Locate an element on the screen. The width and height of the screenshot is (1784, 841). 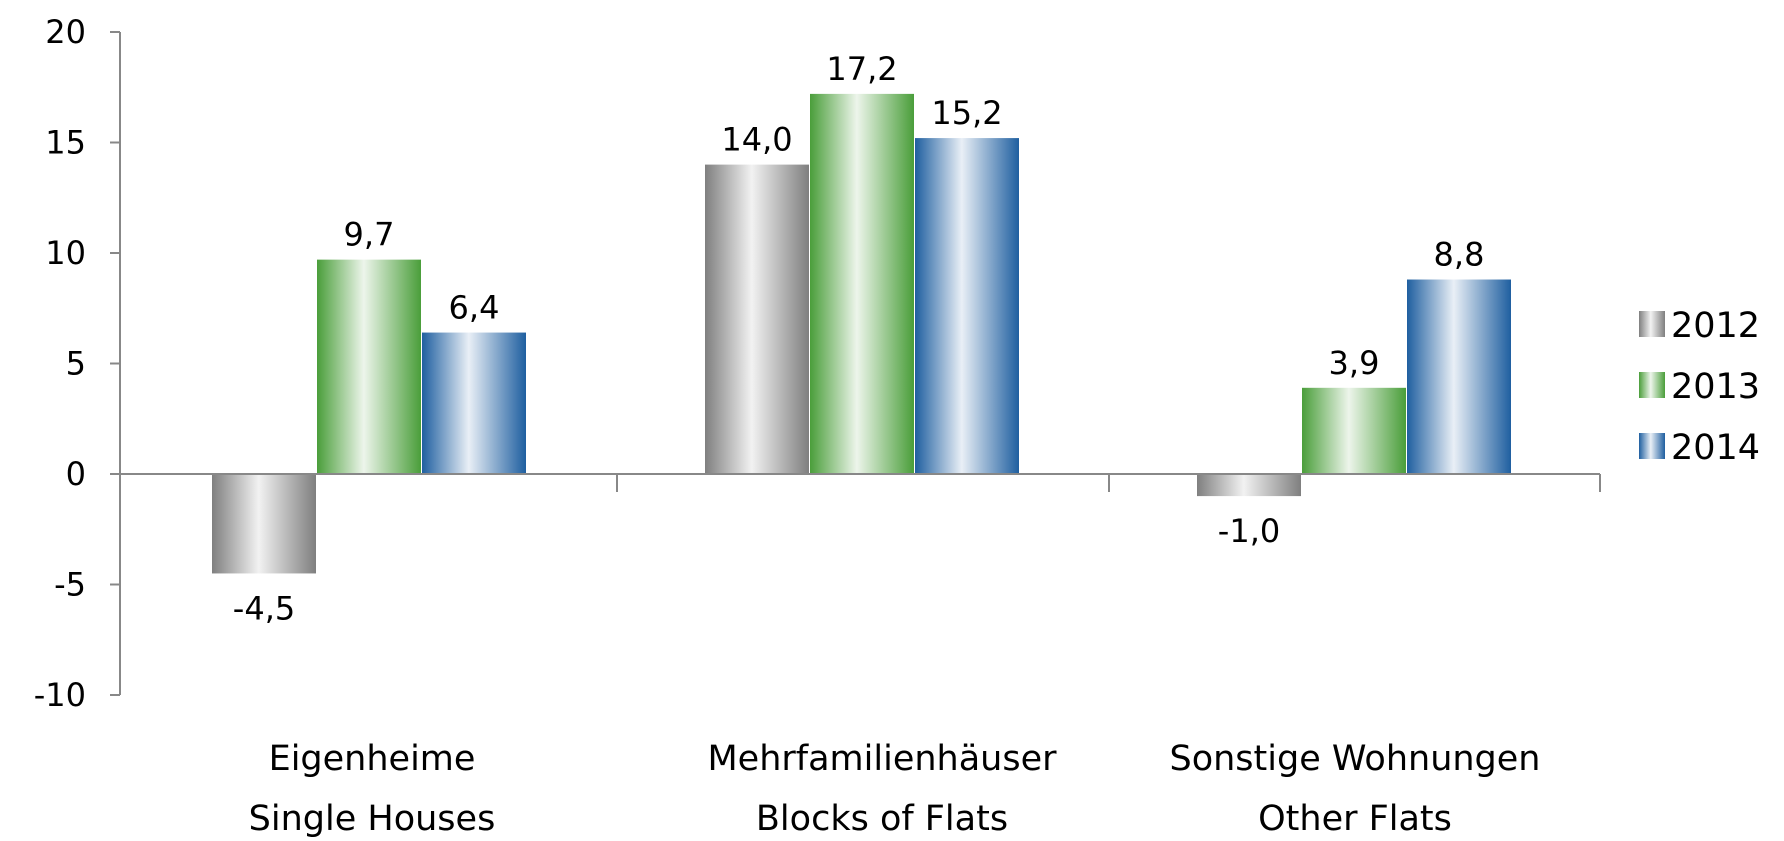
legend-label-2013: 2013 is located at coordinates (1715, 387).